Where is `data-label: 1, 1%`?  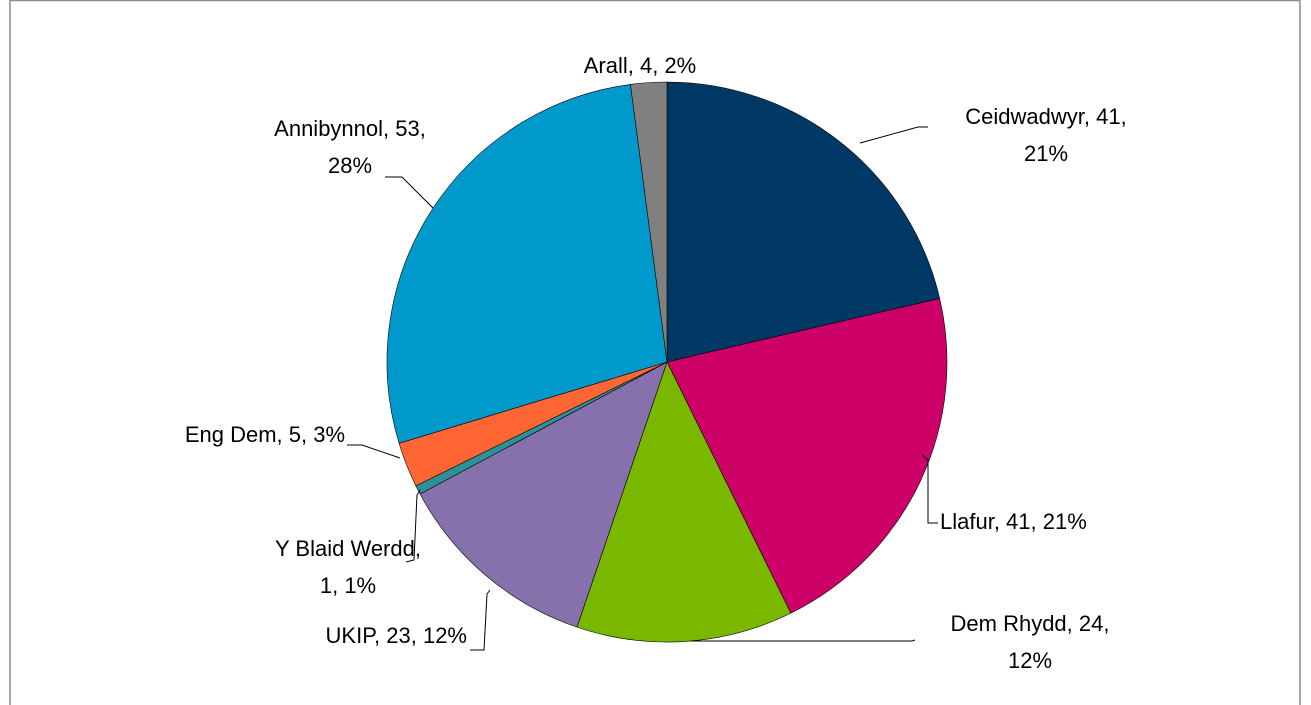 data-label: 1, 1% is located at coordinates (348, 585).